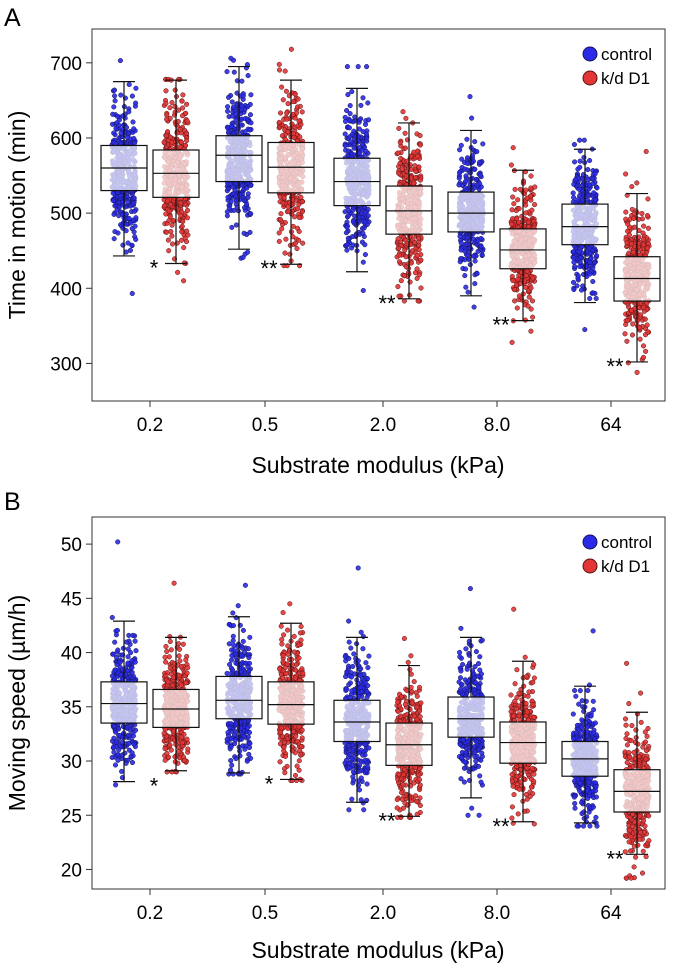 The width and height of the screenshot is (685, 968). Describe the element at coordinates (12, 18) in the screenshot. I see `panel-a-label: A` at that location.